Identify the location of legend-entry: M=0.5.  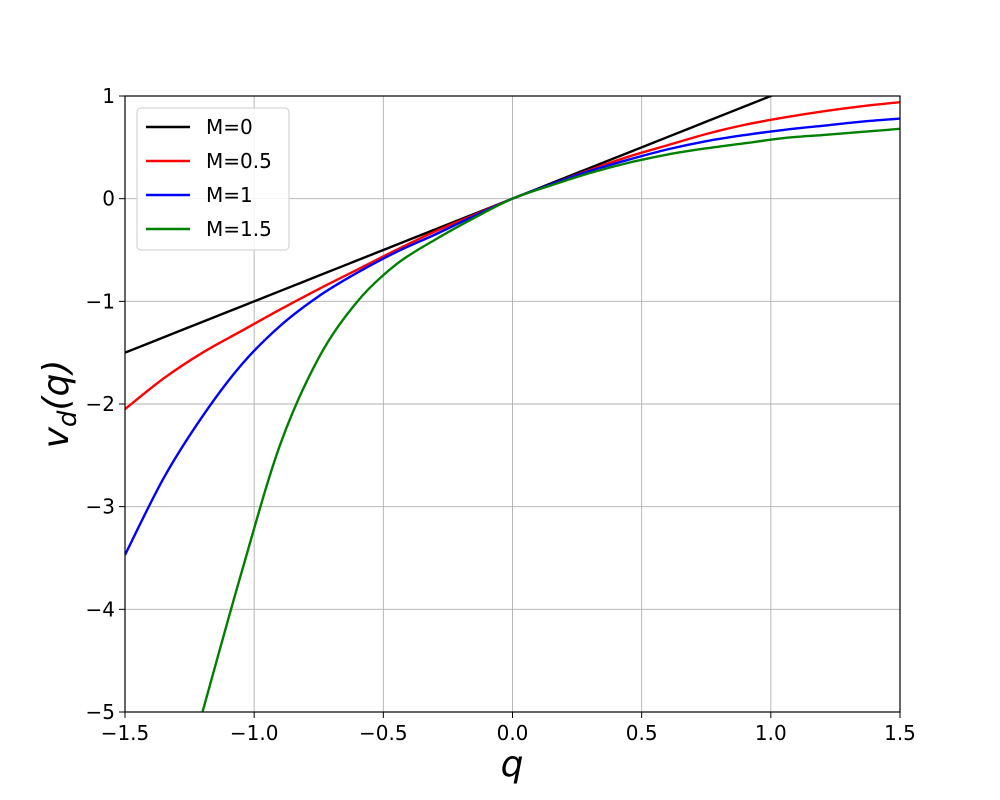
(239, 161).